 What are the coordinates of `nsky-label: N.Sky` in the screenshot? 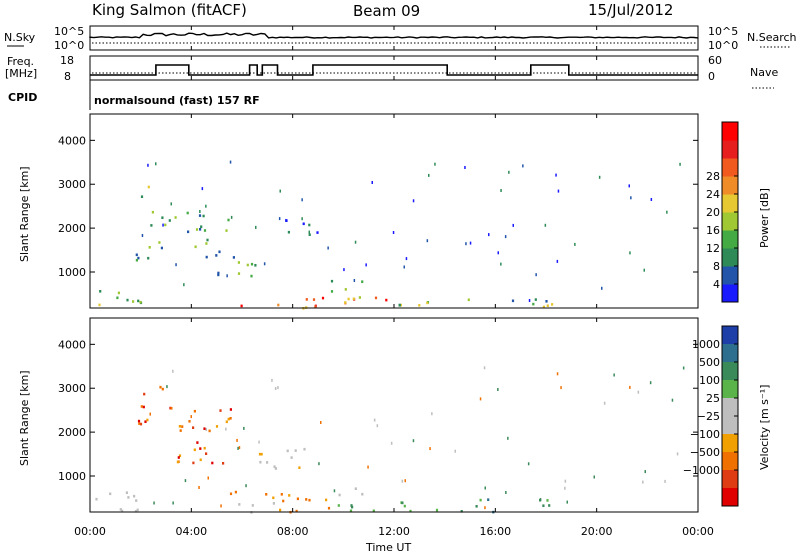 It's located at (20, 37).